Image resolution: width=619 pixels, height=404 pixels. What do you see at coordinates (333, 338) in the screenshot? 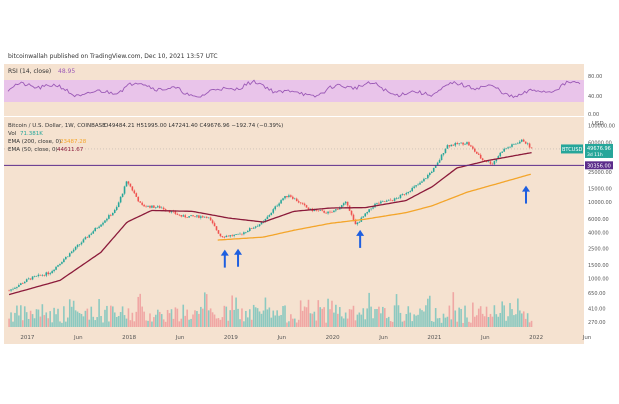
I see `time-tick-label: 2020` at bounding box center [333, 338].